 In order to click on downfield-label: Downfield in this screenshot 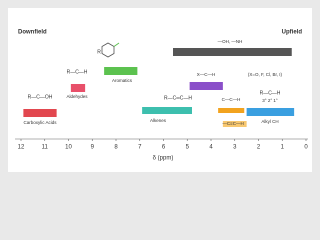, I will do `click(32, 33)`.